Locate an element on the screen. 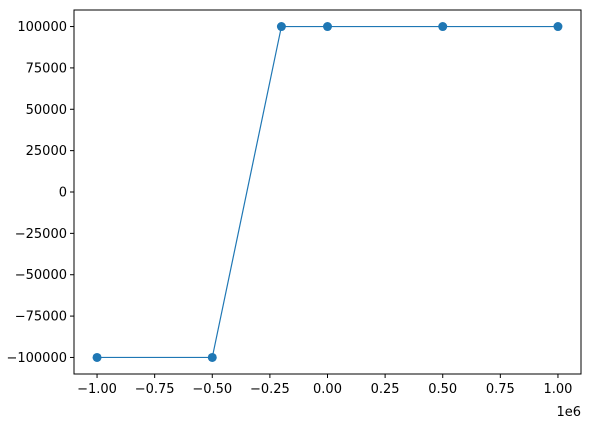  x-tick-label: 0.25 is located at coordinates (385, 389).